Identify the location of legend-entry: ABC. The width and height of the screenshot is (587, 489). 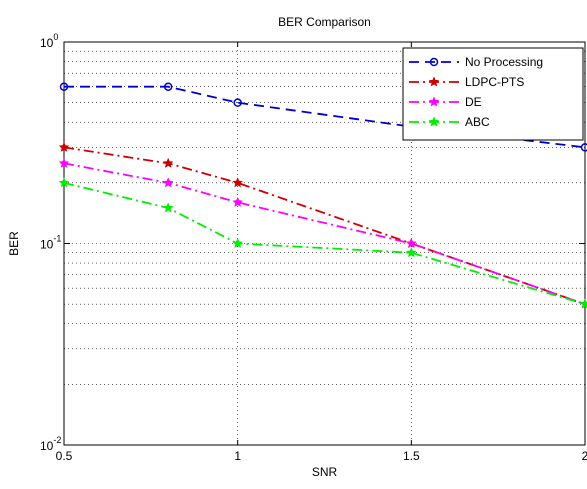
(449, 122).